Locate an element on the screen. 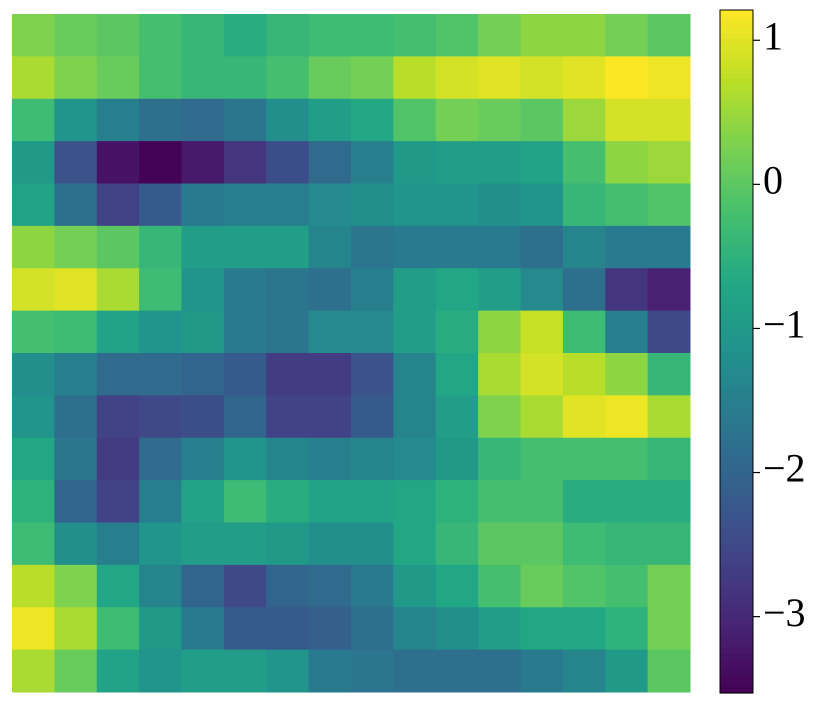  colorbar-tick-label: −2 is located at coordinates (784, 468).